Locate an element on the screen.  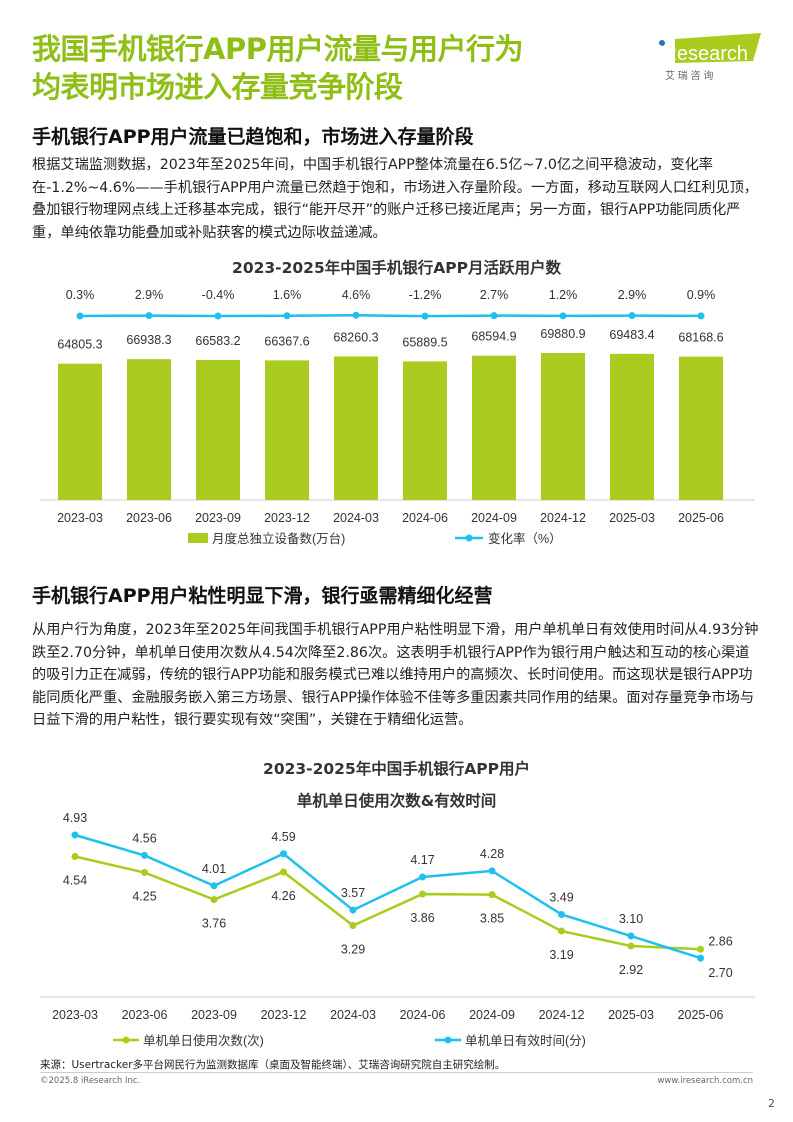
data-label: 3.29 is located at coordinates (353, 950).